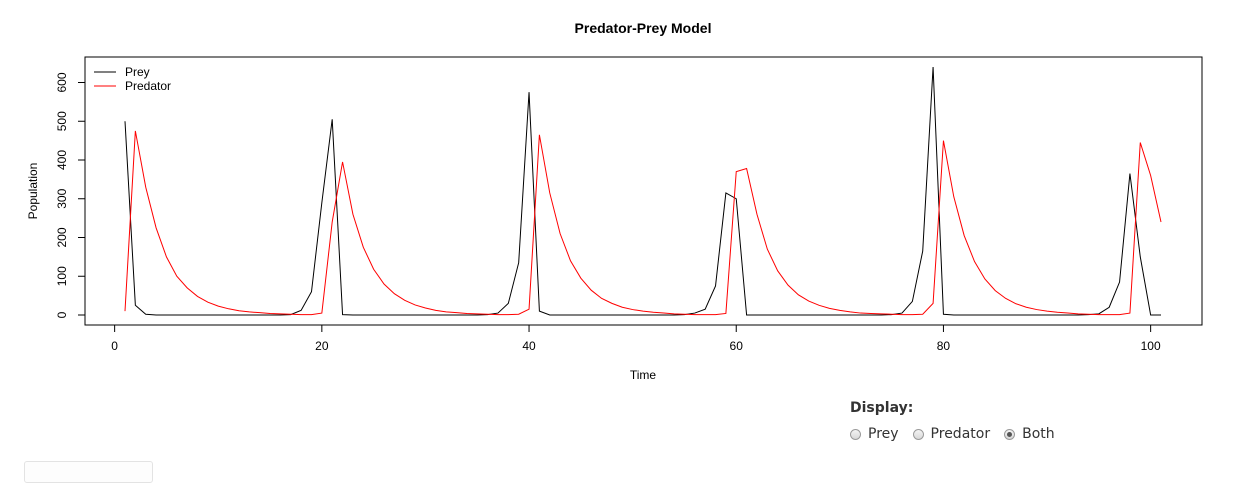 Image resolution: width=1239 pixels, height=483 pixels. I want to click on y-tick-label: 400, so click(62, 160).